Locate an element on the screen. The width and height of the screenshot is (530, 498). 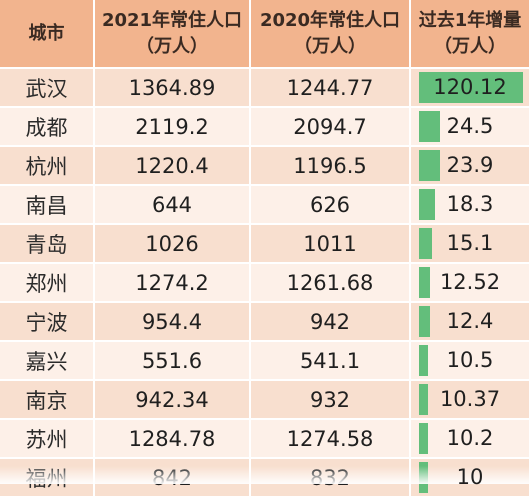
header-city-line-1: 城市 is located at coordinates (46, 33).